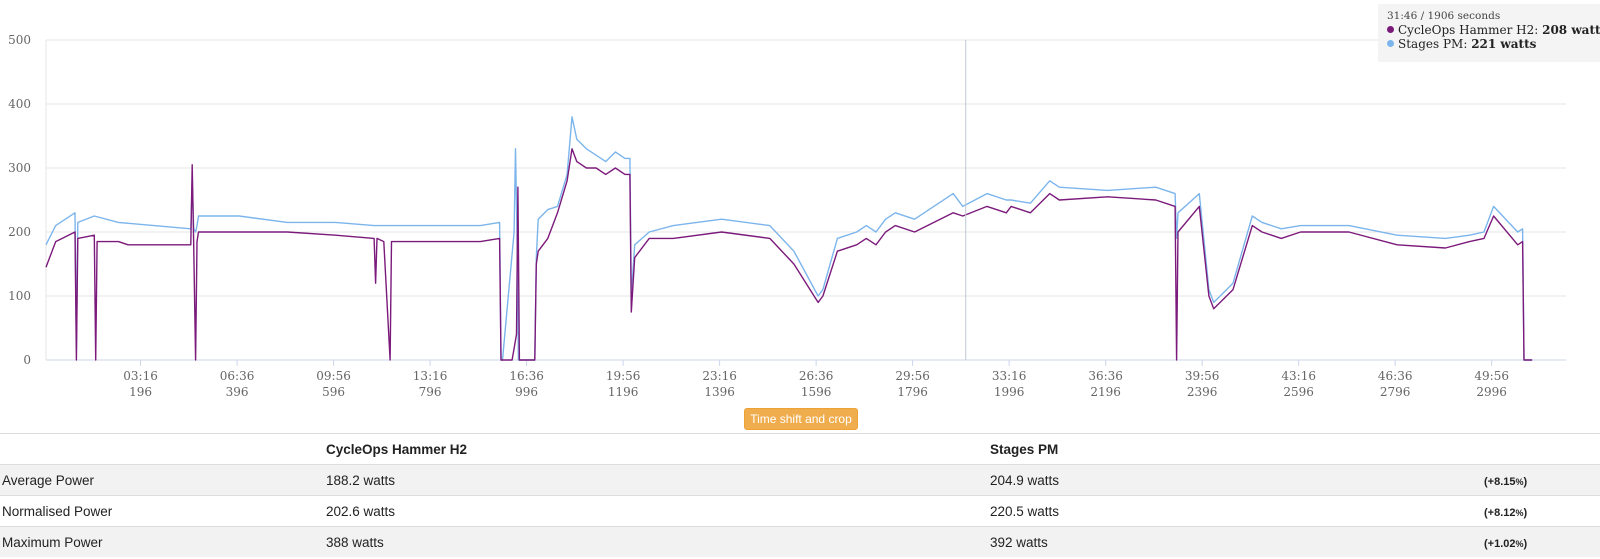 The width and height of the screenshot is (1600, 559). What do you see at coordinates (656, 449) in the screenshot?
I see `table-header-cell: CycleOps Hammer H2` at bounding box center [656, 449].